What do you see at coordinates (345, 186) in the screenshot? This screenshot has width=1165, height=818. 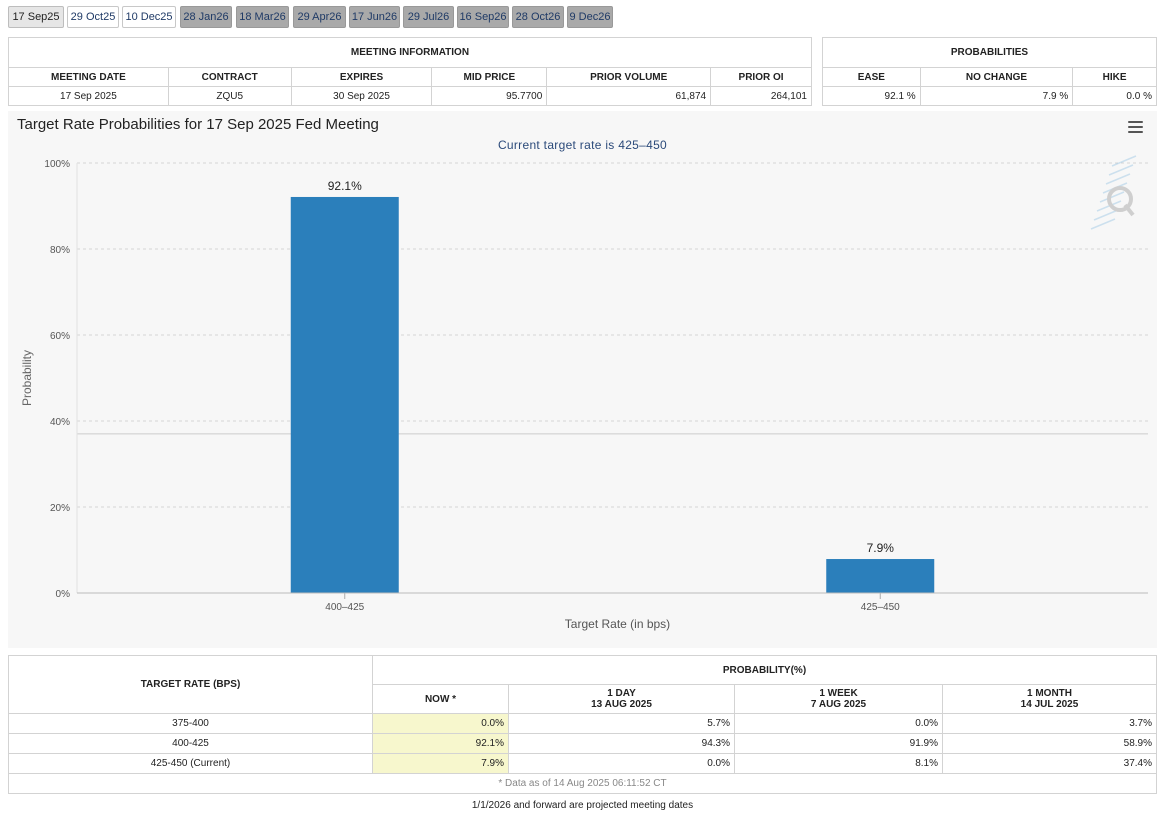 I see `data-label: 92.1%` at bounding box center [345, 186].